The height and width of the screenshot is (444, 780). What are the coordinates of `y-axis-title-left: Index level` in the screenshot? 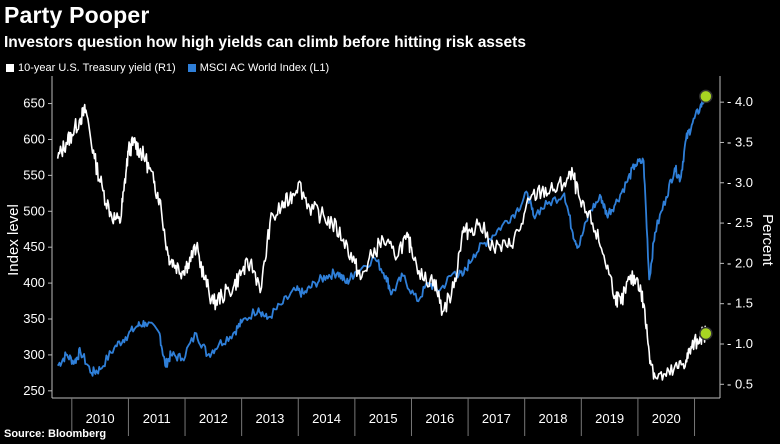 It's located at (13, 240).